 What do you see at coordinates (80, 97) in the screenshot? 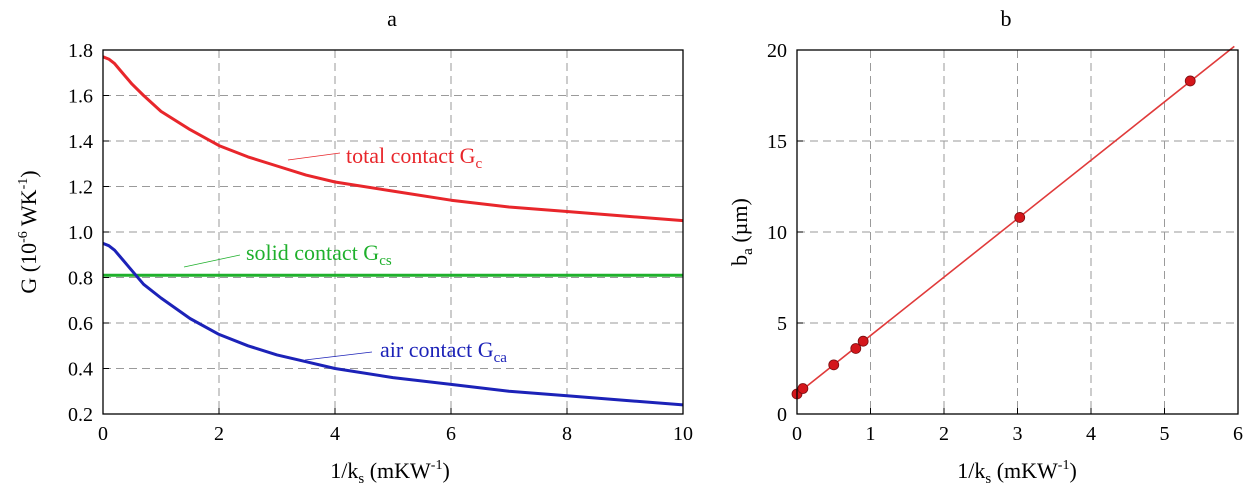
I see `y-tick-label: 1.6` at bounding box center [80, 97].